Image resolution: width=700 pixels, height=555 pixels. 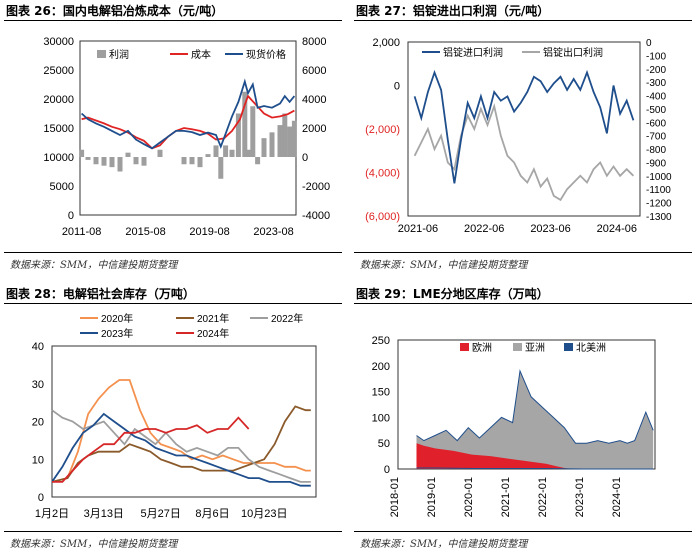 What do you see at coordinates (535, 348) in the screenshot?
I see `legend-label: 亚洲` at bounding box center [535, 348].